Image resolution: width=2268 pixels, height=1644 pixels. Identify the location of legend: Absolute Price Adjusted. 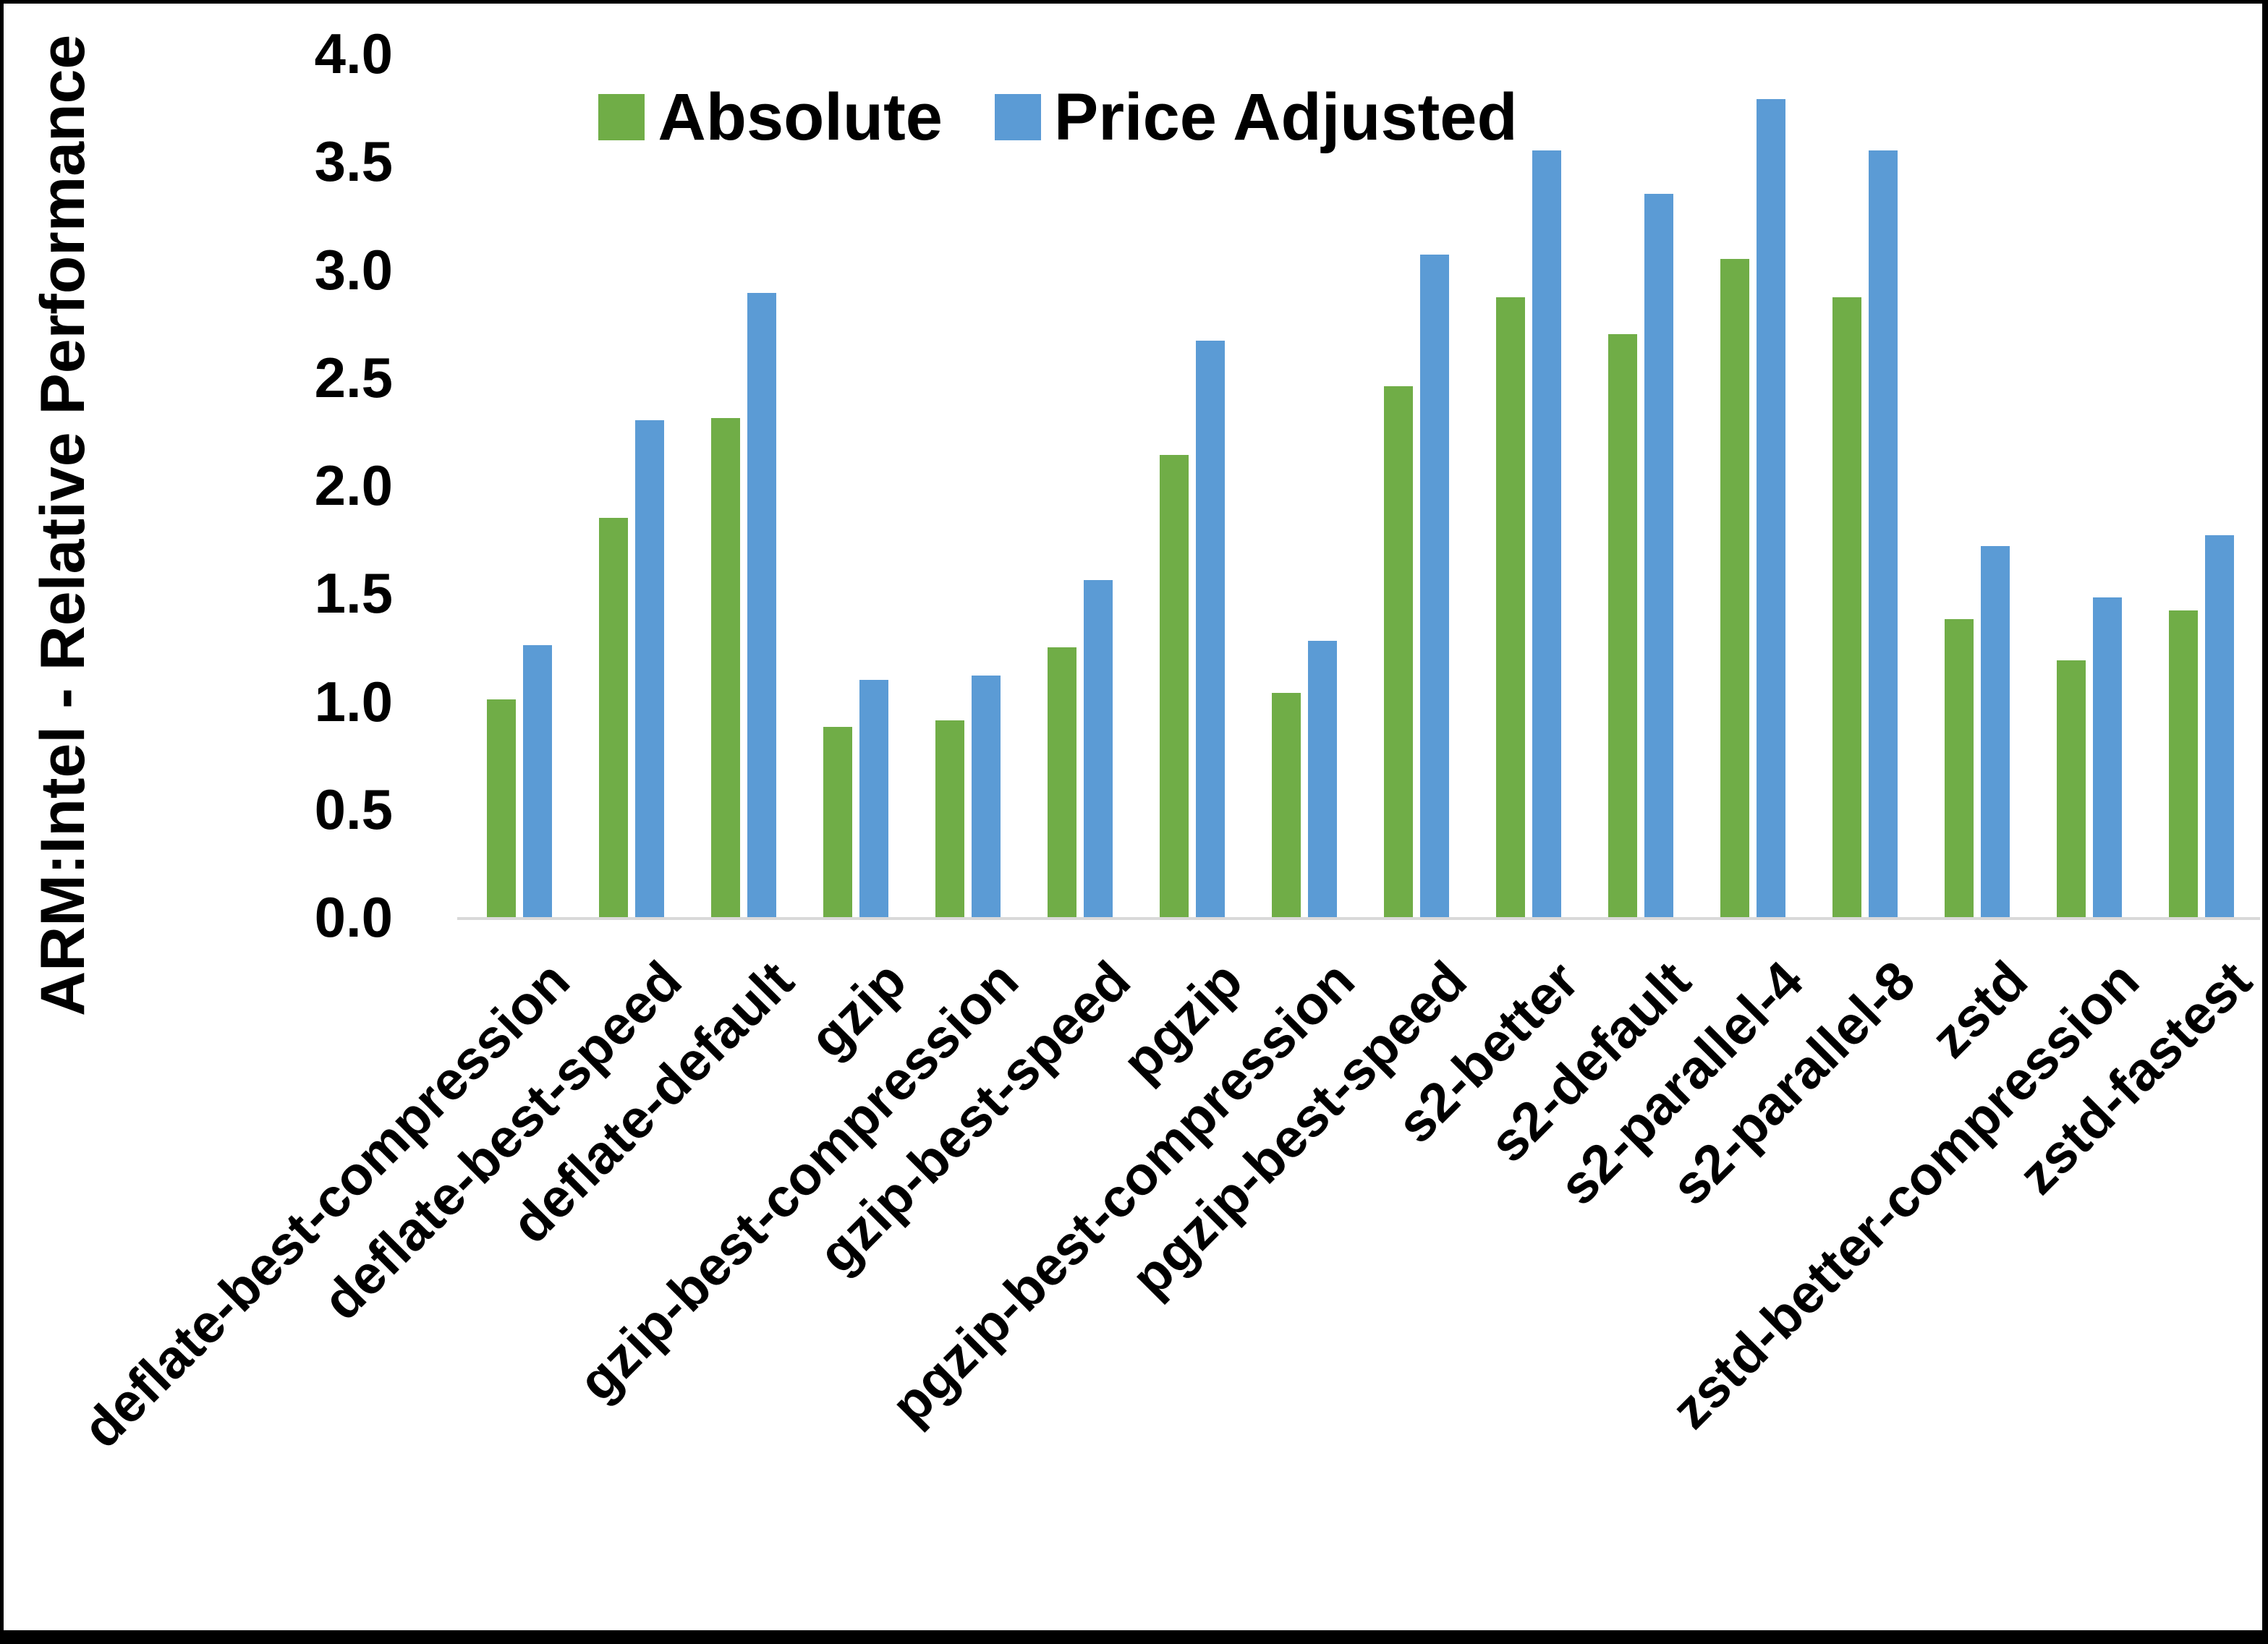
(1096, 117).